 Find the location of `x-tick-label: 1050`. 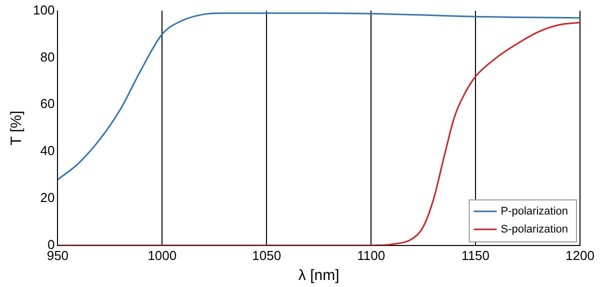

x-tick-label: 1050 is located at coordinates (267, 255).